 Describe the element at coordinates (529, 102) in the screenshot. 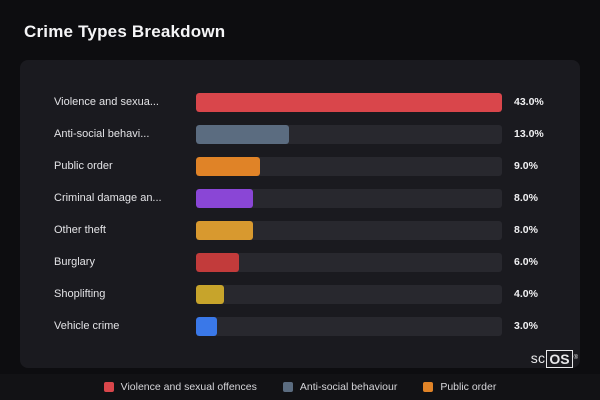

I see `bar-value: 43.0%` at that location.